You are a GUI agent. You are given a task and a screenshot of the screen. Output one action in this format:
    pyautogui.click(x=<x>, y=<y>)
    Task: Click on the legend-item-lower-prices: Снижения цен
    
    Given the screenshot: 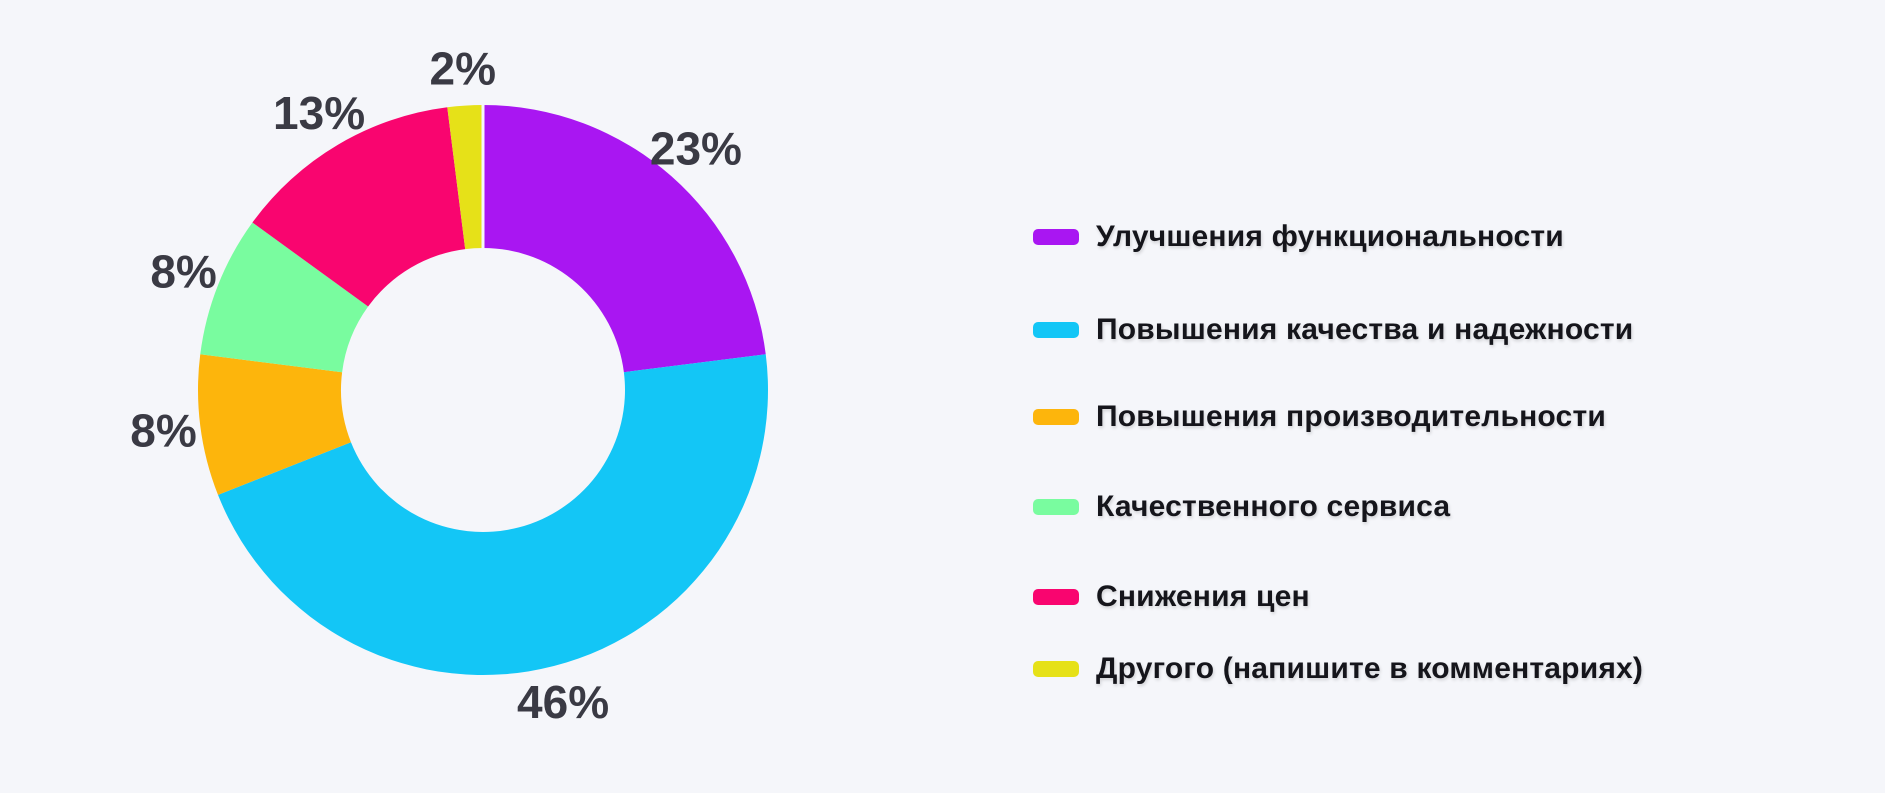 What is the action you would take?
    pyautogui.click(x=1338, y=597)
    